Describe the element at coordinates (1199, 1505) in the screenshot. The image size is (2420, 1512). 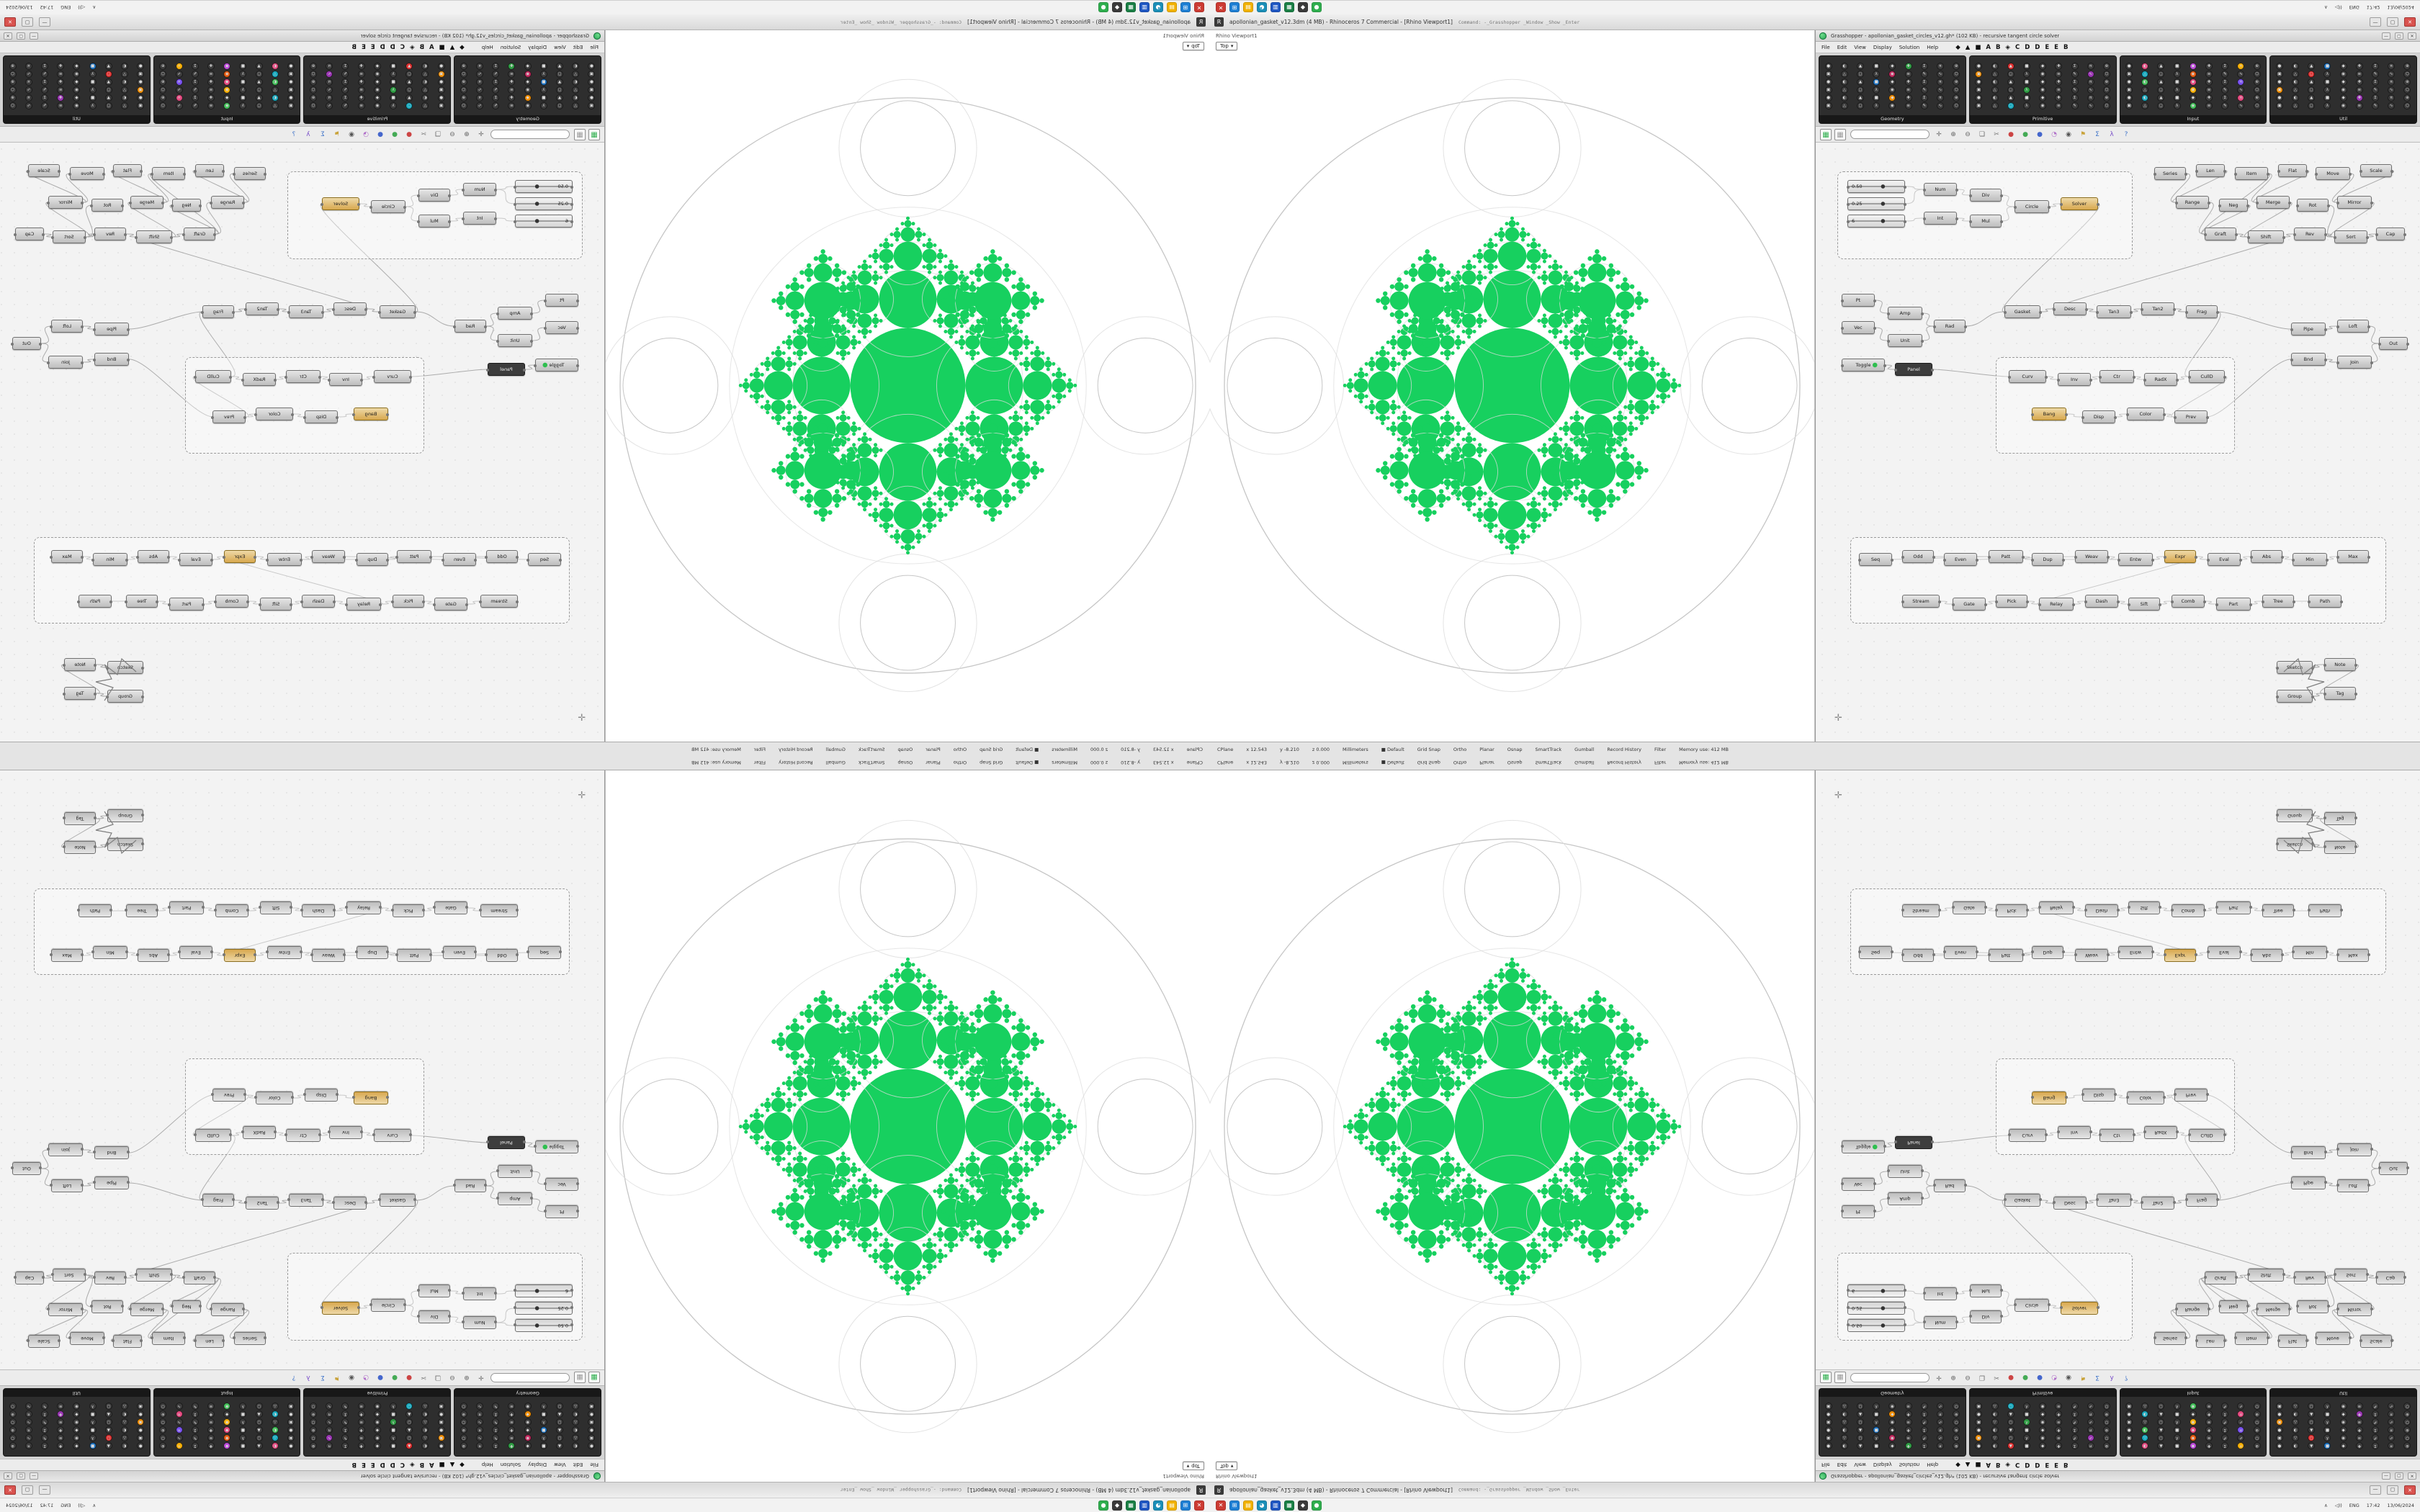
I see `taskbar-app-icon: ✕` at that location.